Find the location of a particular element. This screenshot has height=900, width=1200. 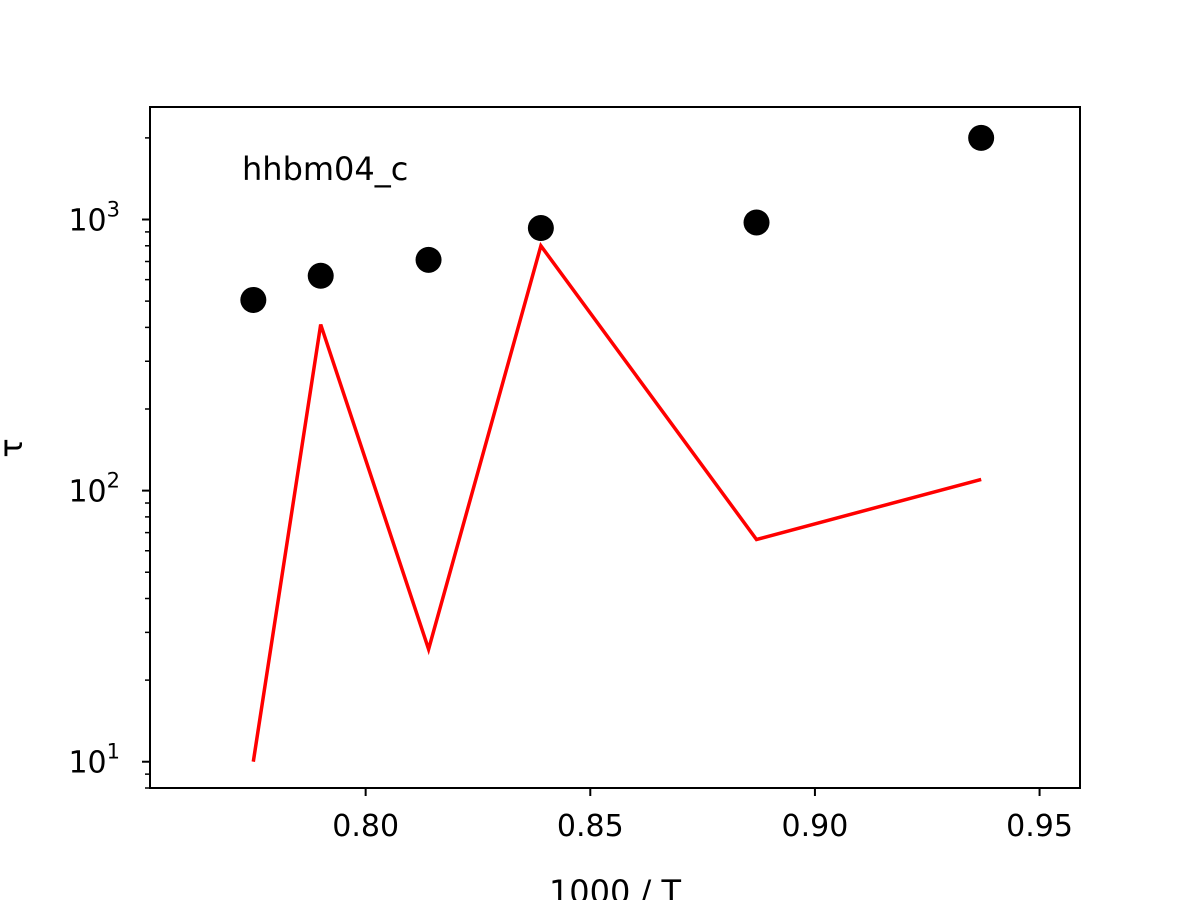

annotation-label: hhbm04_c is located at coordinates (325, 169).